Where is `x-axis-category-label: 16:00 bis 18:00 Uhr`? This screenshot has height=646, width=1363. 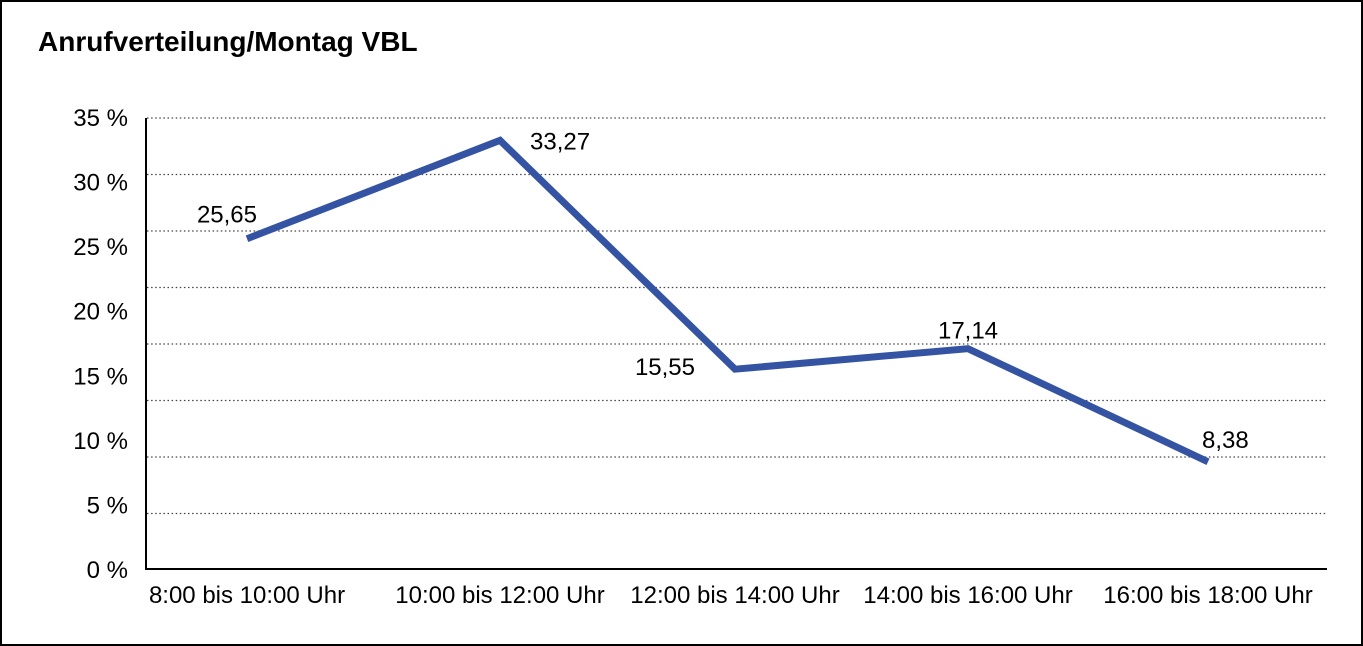
x-axis-category-label: 16:00 bis 18:00 Uhr is located at coordinates (1207, 595).